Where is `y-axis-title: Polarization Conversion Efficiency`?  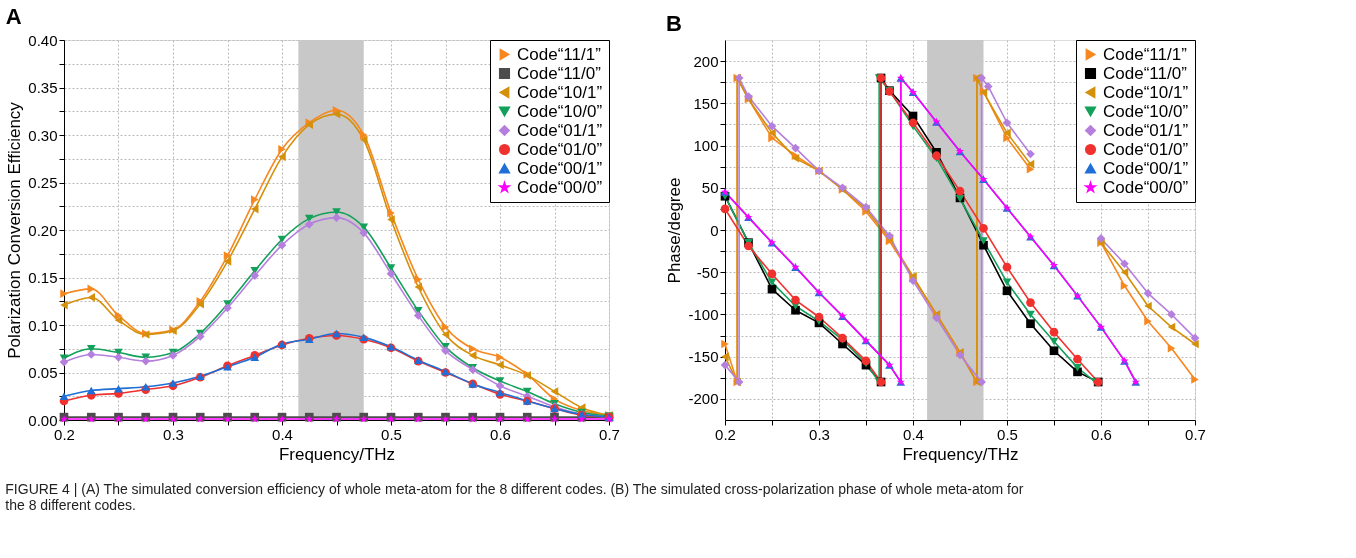
y-axis-title: Polarization Conversion Efficiency is located at coordinates (15, 230).